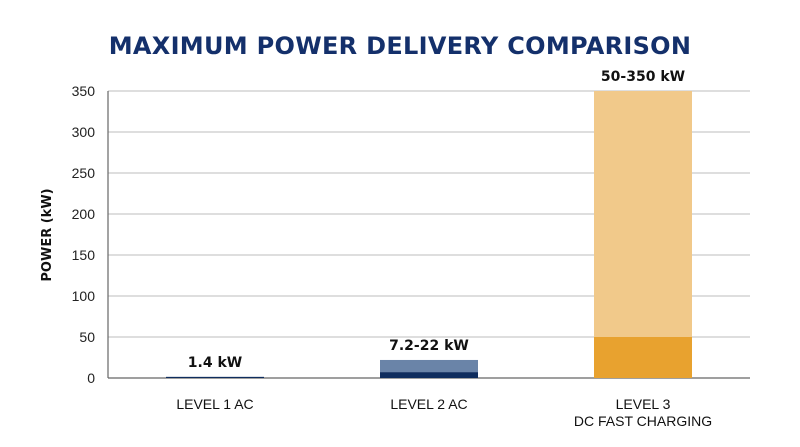 The image size is (800, 447). What do you see at coordinates (84, 91) in the screenshot?
I see `y-tick-label: 350` at bounding box center [84, 91].